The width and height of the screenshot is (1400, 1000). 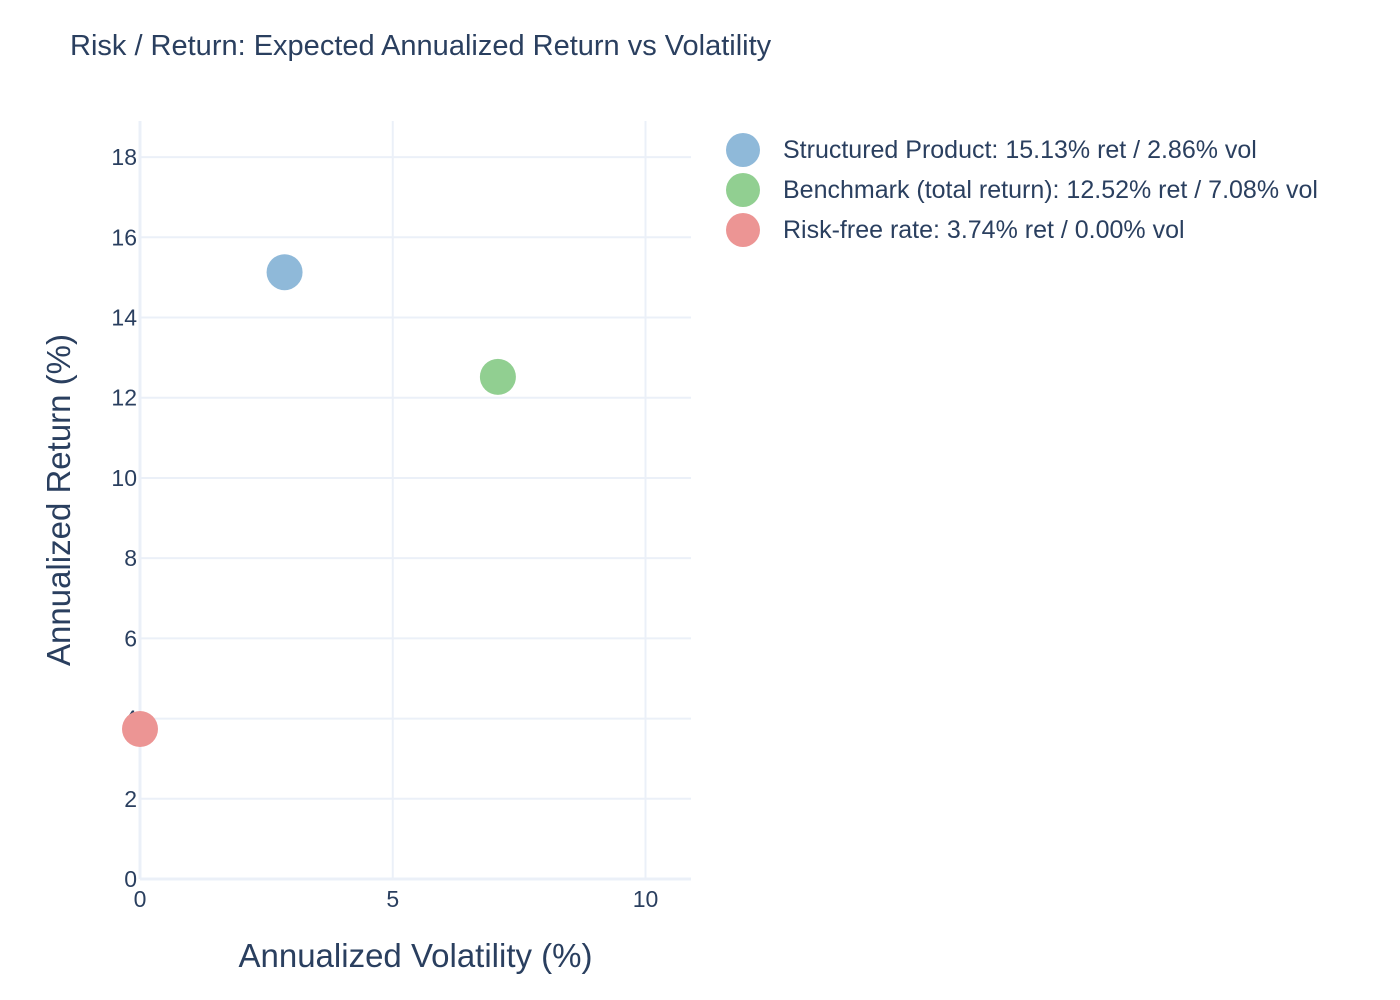 I want to click on y-tick-label: 16, so click(x=124, y=237).